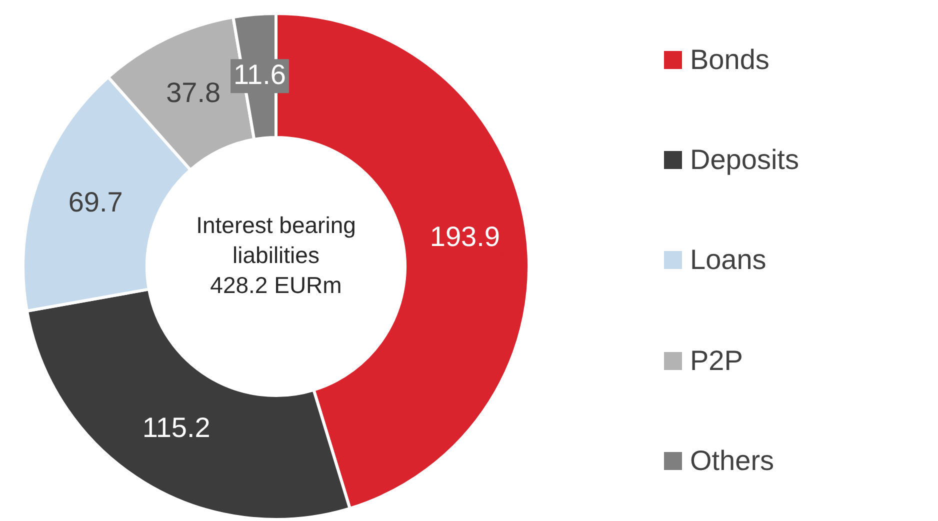 The width and height of the screenshot is (938, 521). Describe the element at coordinates (276, 285) in the screenshot. I see `text: 428.2 EURm` at that location.